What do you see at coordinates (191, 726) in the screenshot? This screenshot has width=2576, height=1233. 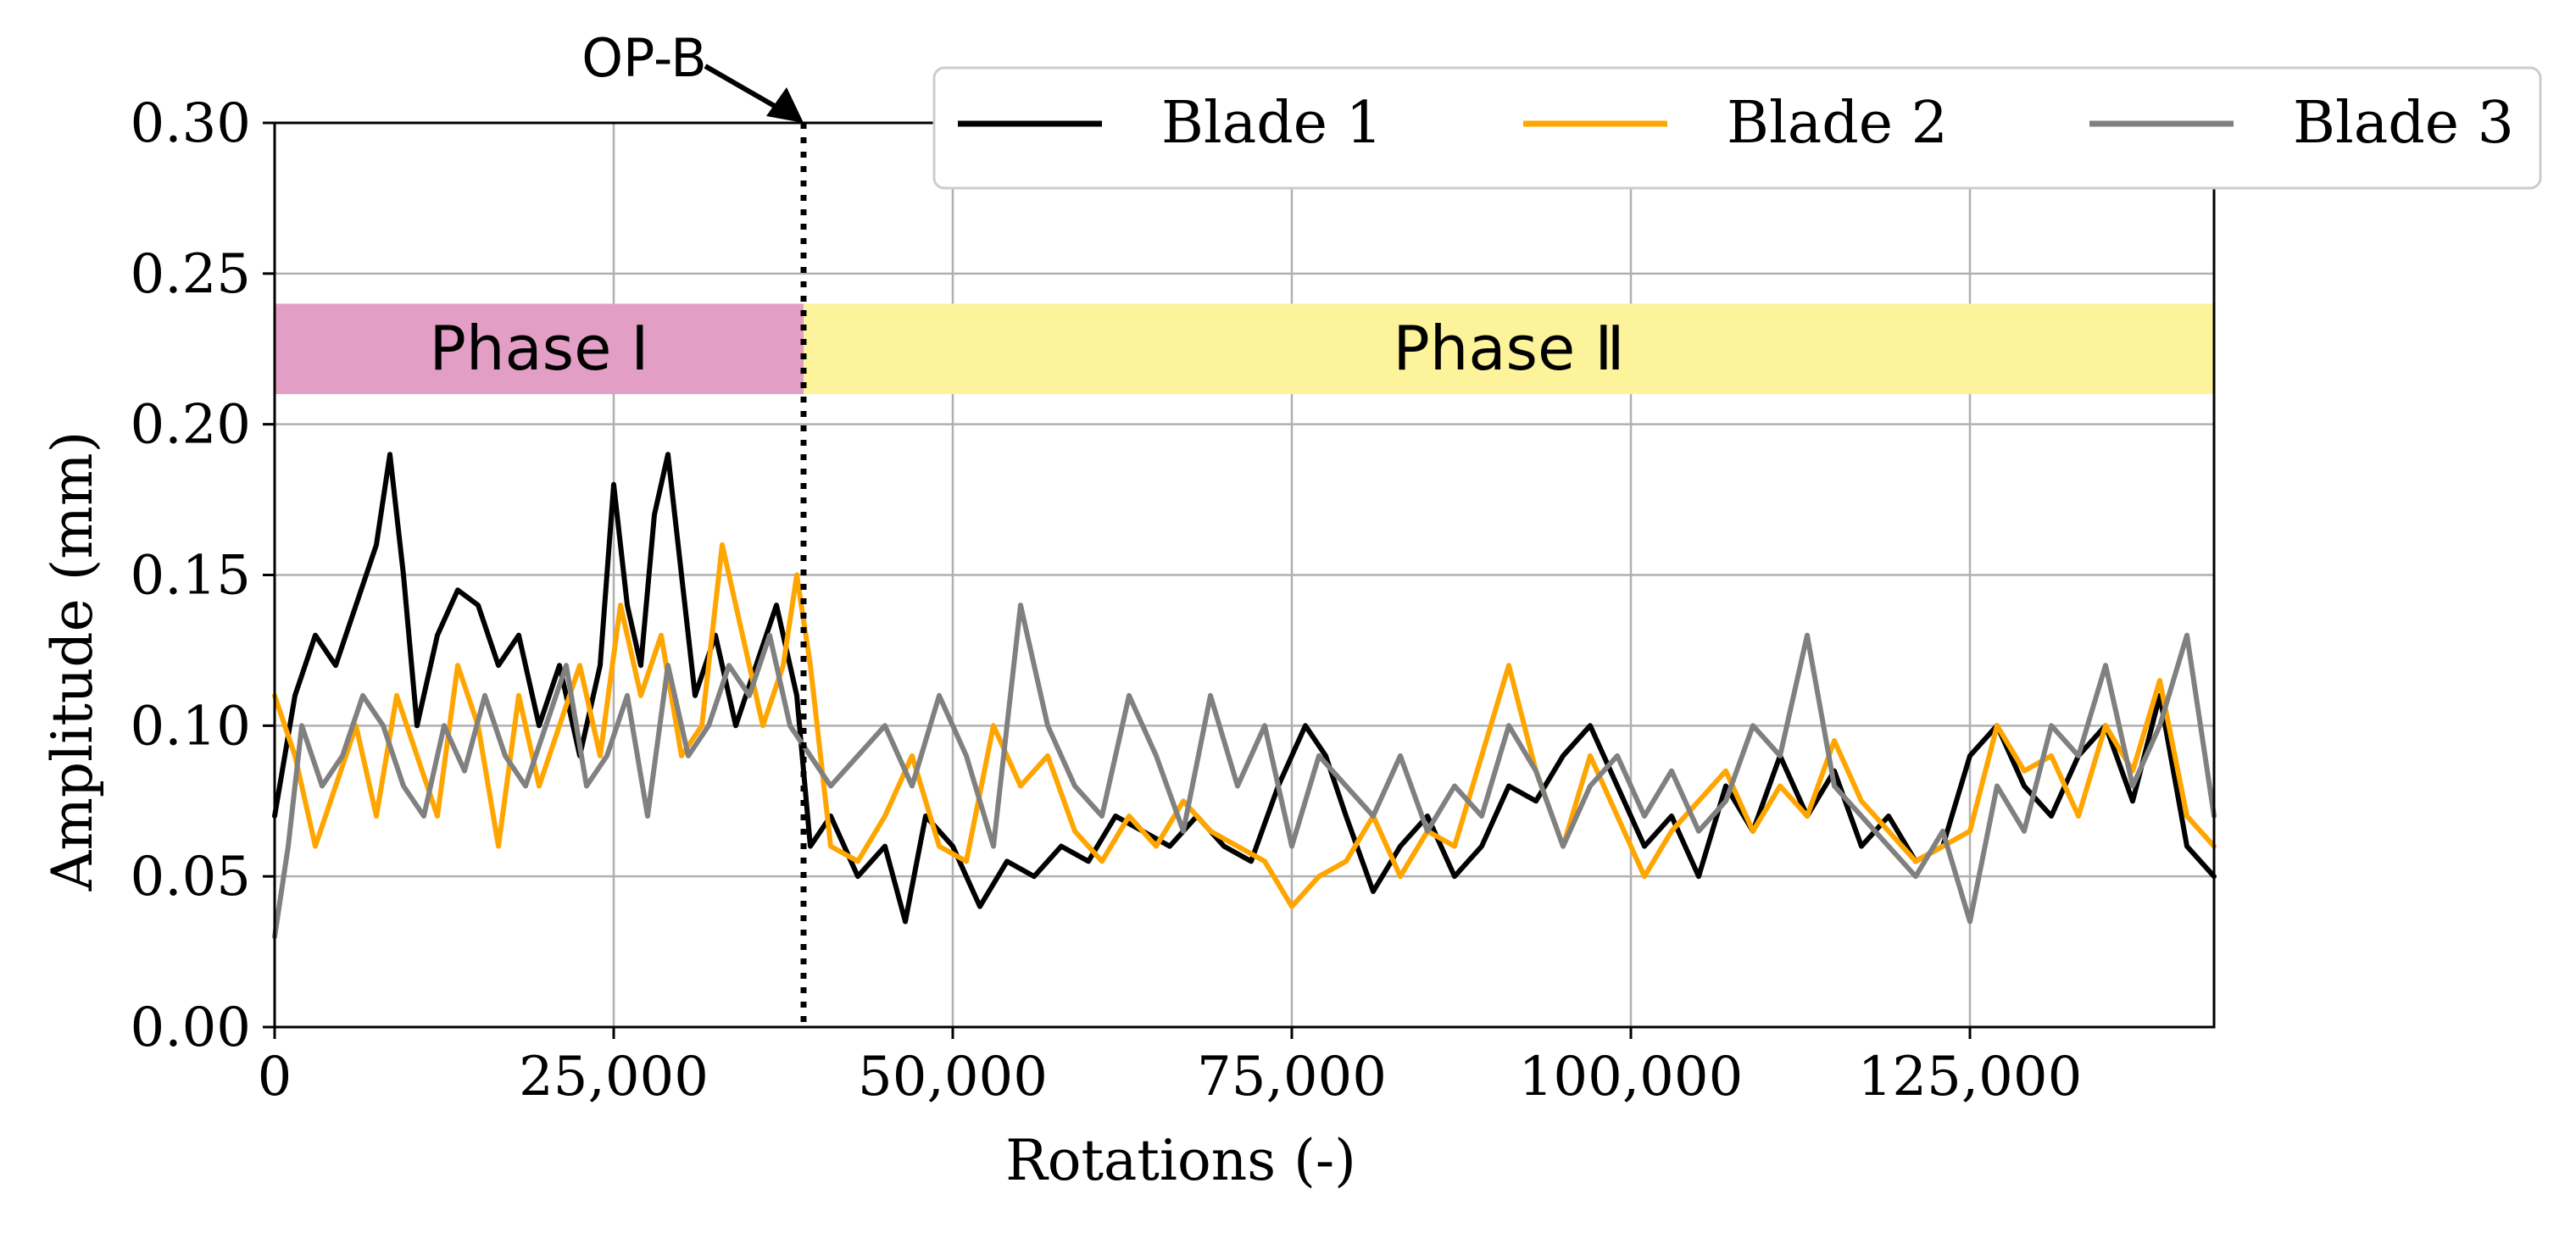 I see `y-tick-label: 0.10` at bounding box center [191, 726].